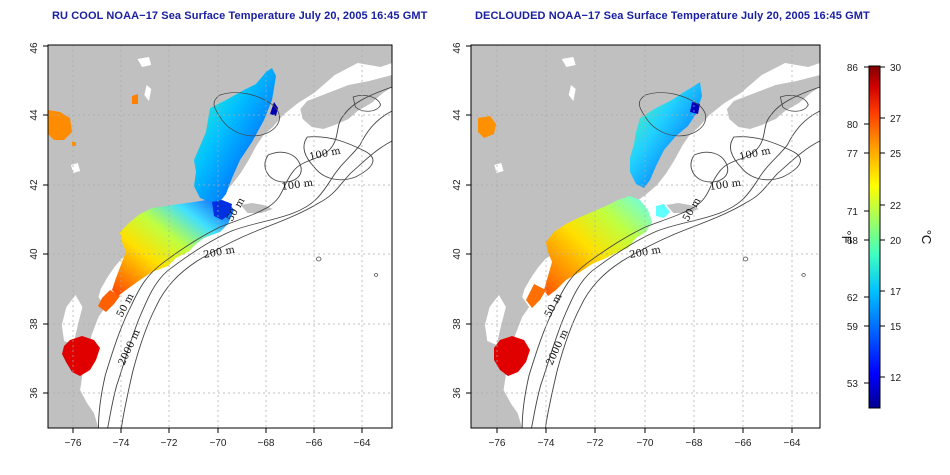 The image size is (950, 475). Describe the element at coordinates (38, 220) in the screenshot. I see `left-y-axis: 36 38 40 42 44 46` at that location.